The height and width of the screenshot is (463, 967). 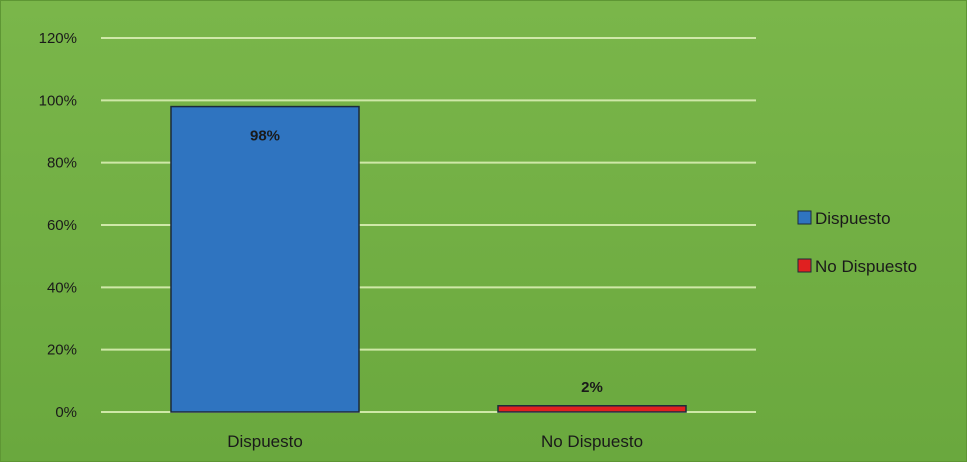 I want to click on y-tick-label: 120%, so click(x=58, y=38).